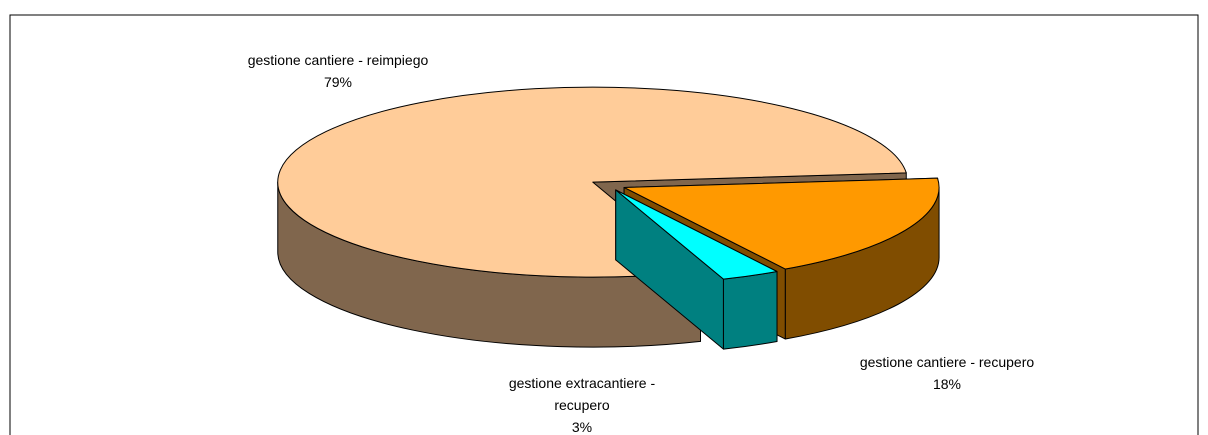  What do you see at coordinates (338, 71) in the screenshot?
I see `slice-label: gestione cantiere - reimpiego 79%` at bounding box center [338, 71].